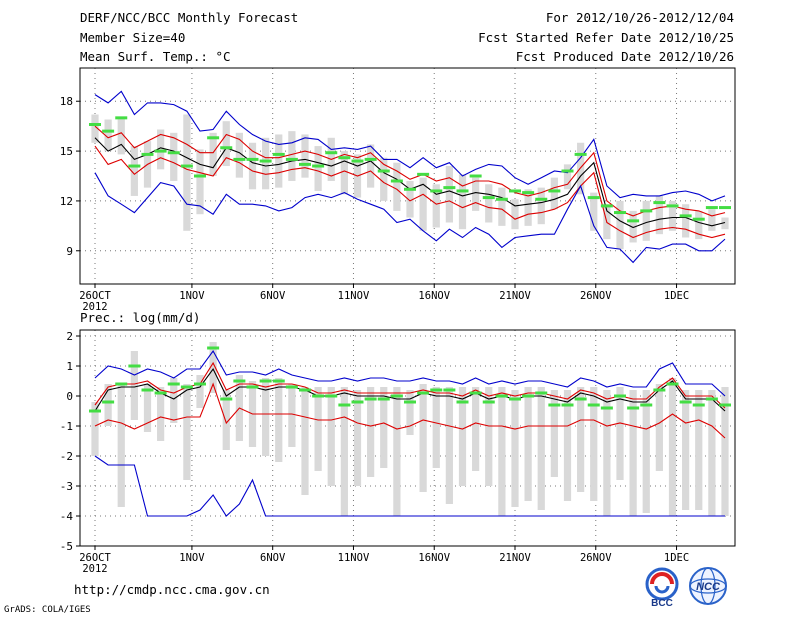  What do you see at coordinates (66, 426) in the screenshot?
I see `y-tick-label: -1` at bounding box center [66, 426].